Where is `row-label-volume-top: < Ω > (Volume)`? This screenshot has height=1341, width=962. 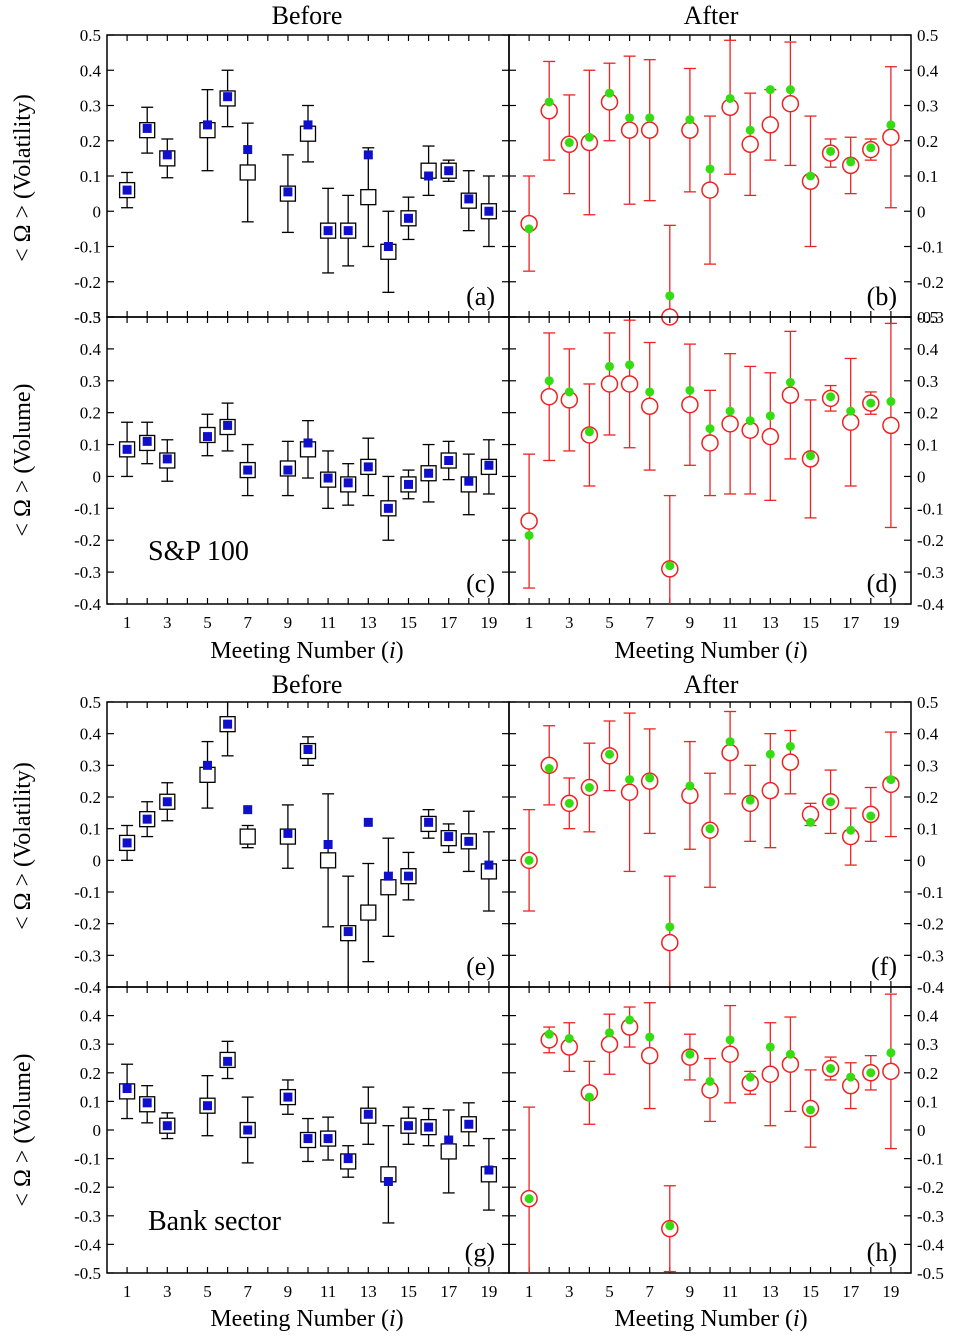 row-label-volume-top: < Ω > (Volume) is located at coordinates (23, 459).